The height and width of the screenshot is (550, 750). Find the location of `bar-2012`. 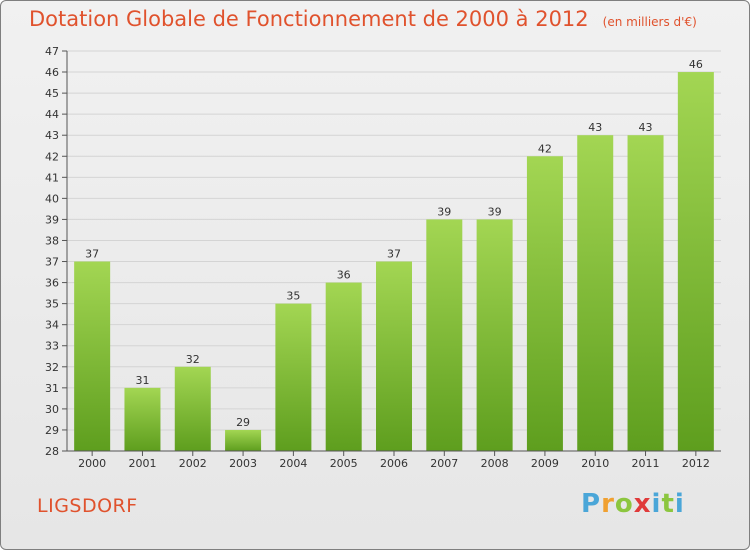

bar-2012 is located at coordinates (695, 261).